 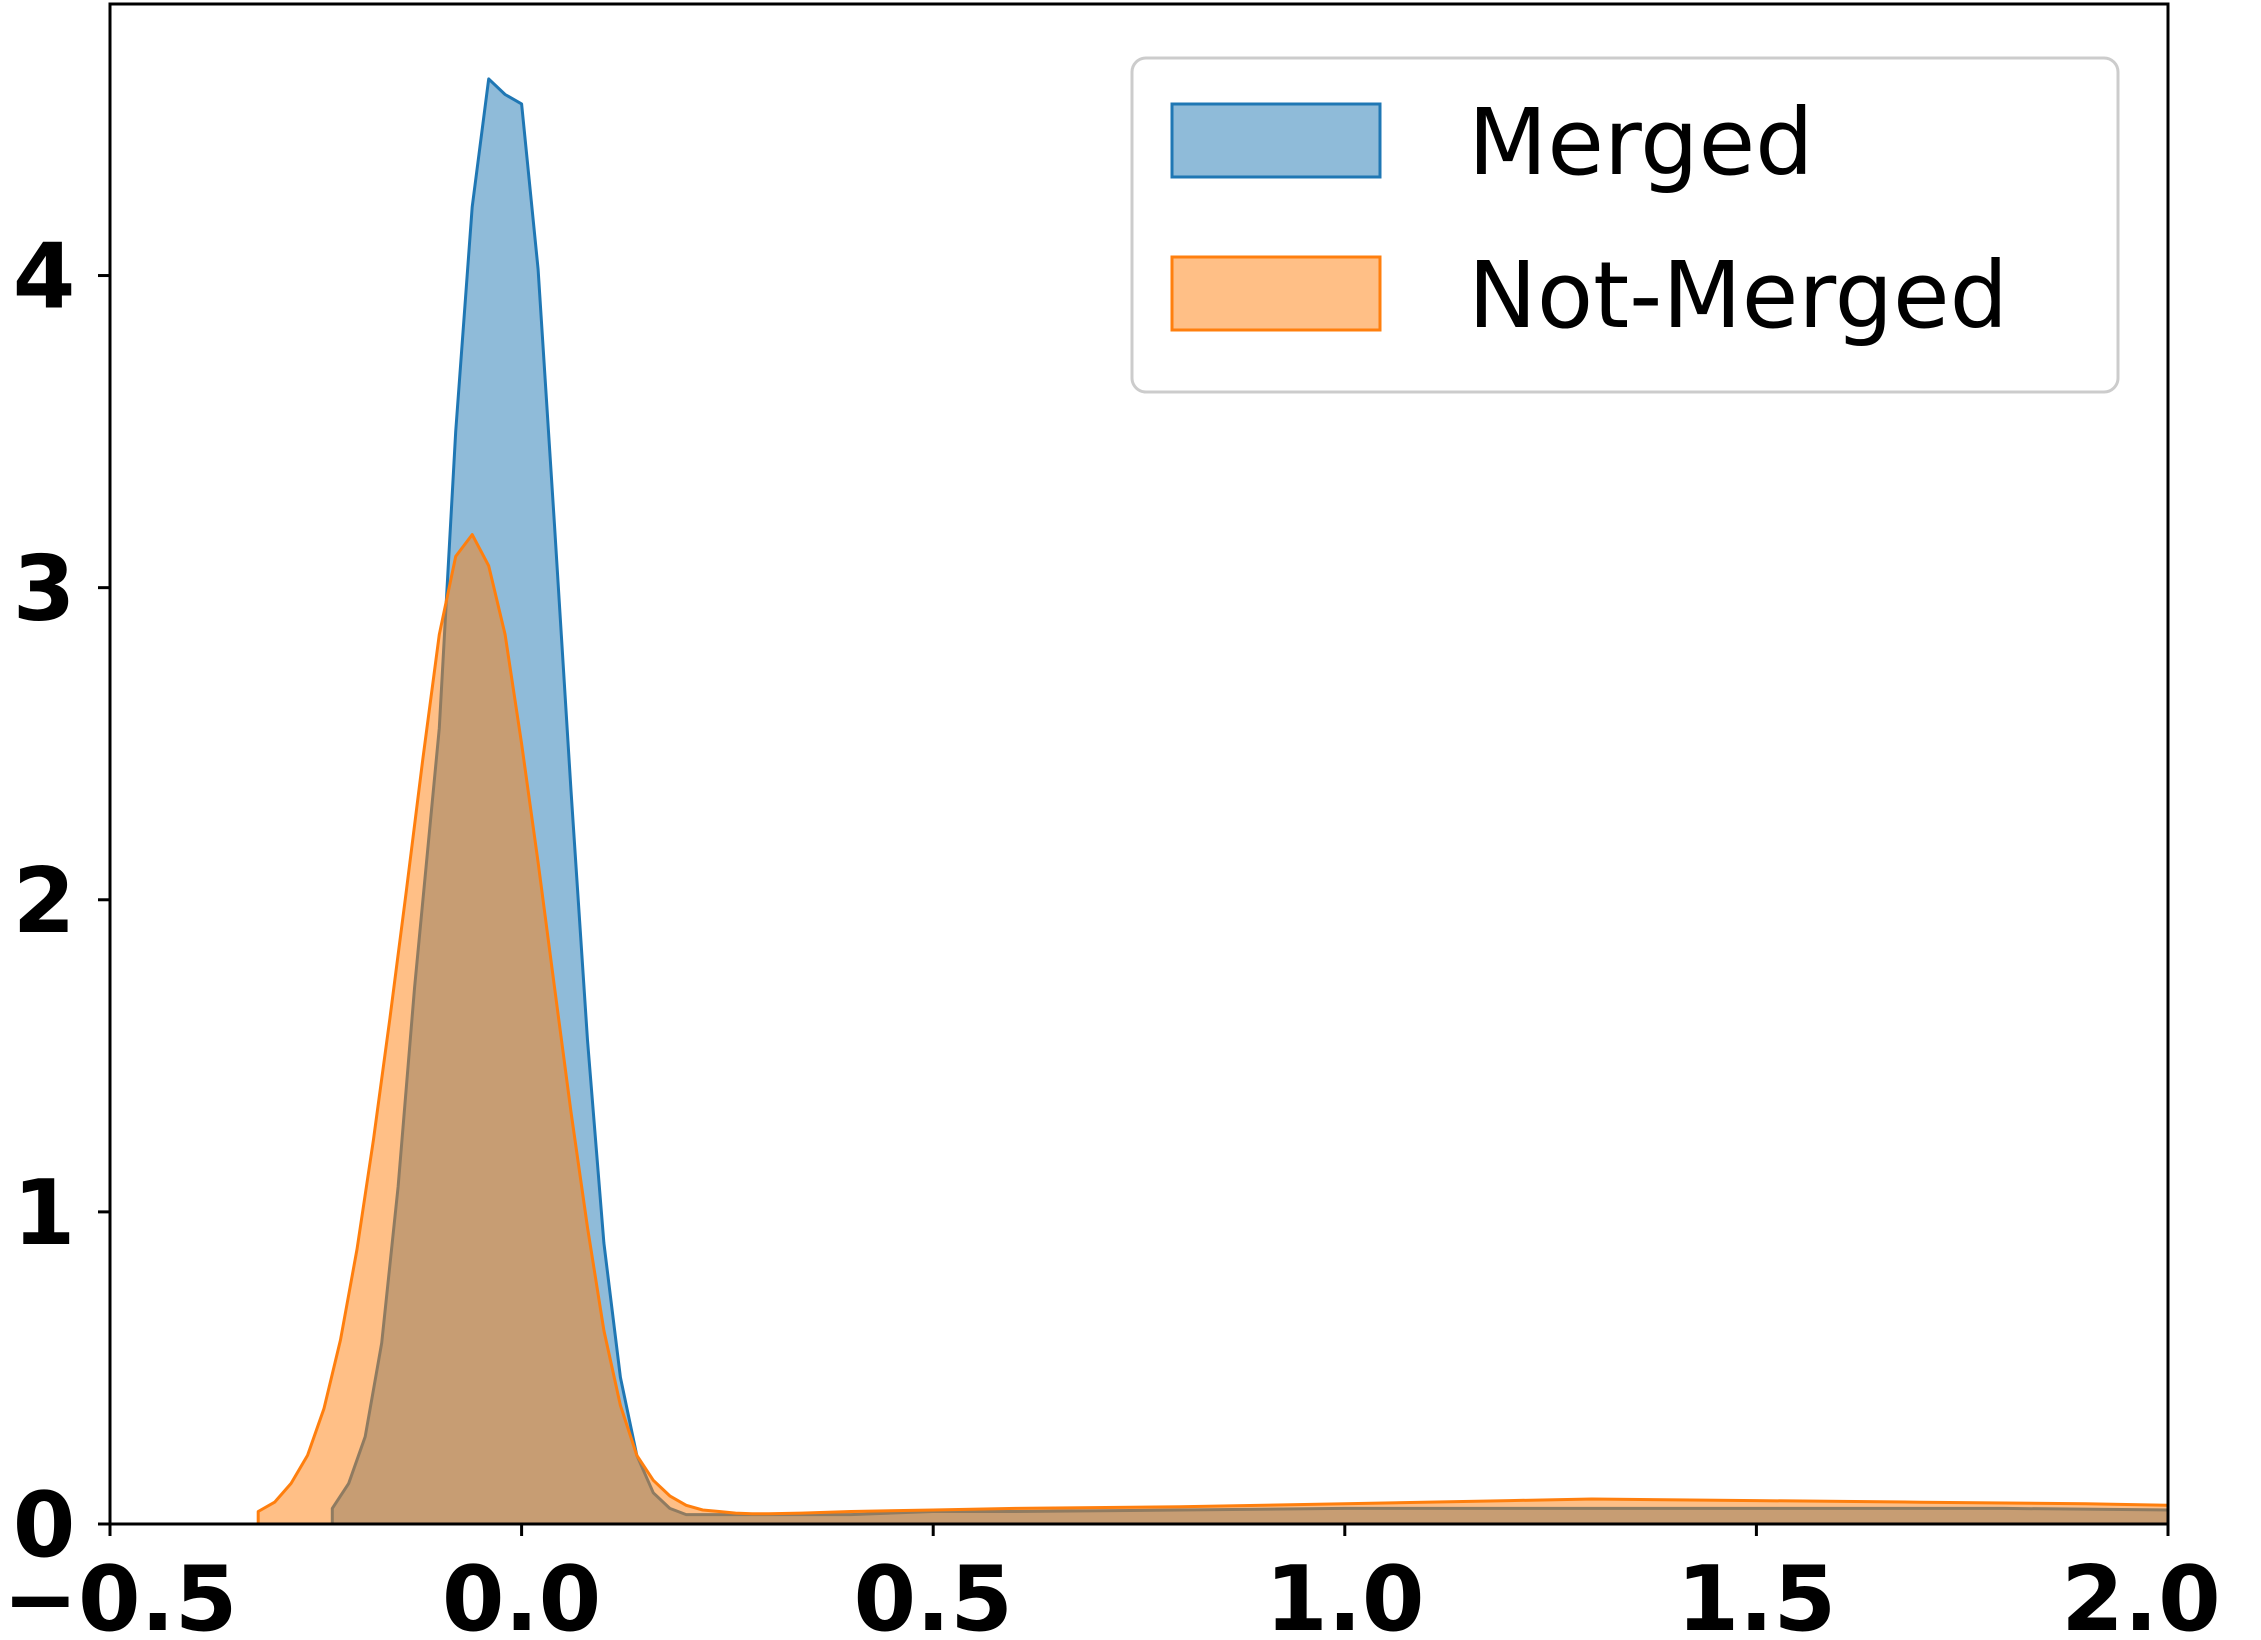 I want to click on x-tick-label: 1.0, so click(x=1344, y=1593).